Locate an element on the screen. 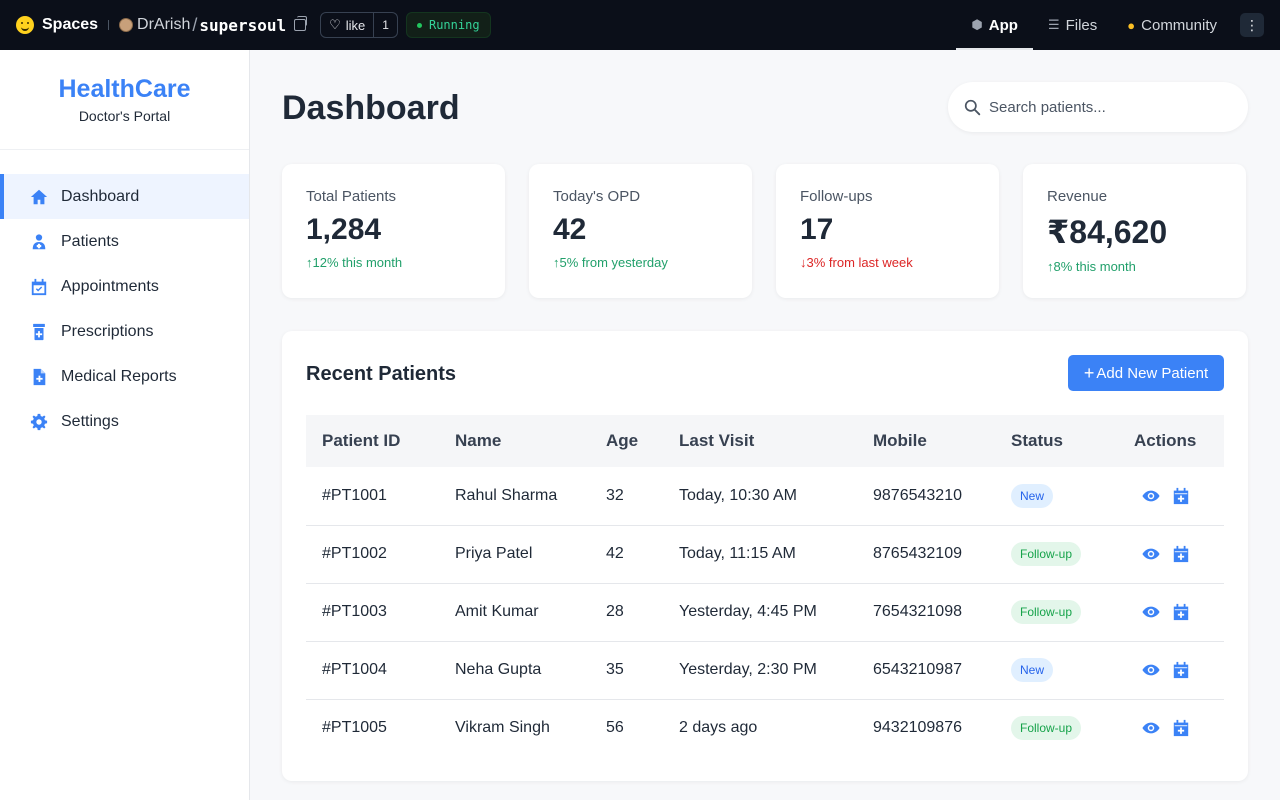 This screenshot has width=1280, height=800. sidebar-item-appointments: Appointments is located at coordinates (124, 286).